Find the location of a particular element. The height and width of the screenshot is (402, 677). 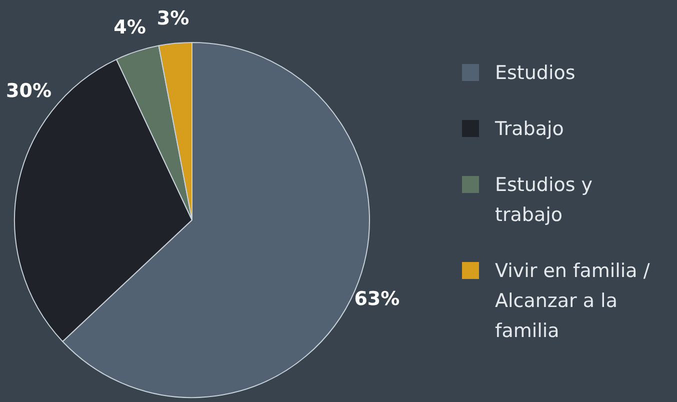

legend-label: Estudios y trabajo is located at coordinates (544, 200).